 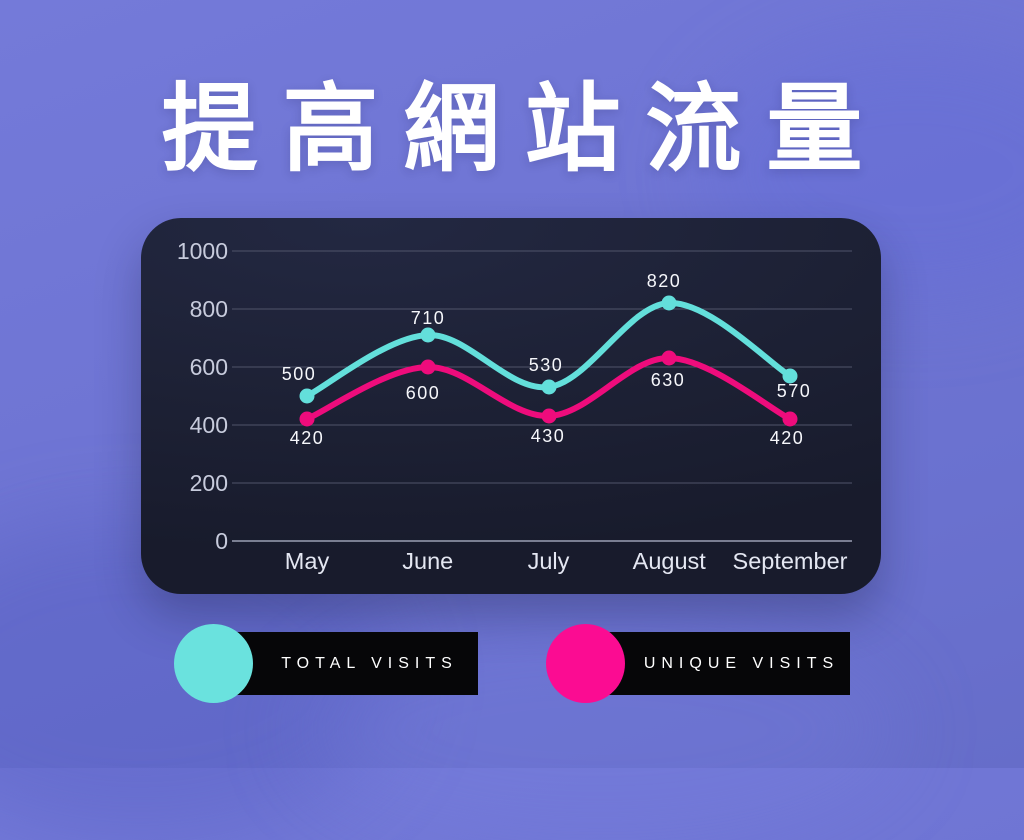 What do you see at coordinates (307, 561) in the screenshot?
I see `x-axis-label: May` at bounding box center [307, 561].